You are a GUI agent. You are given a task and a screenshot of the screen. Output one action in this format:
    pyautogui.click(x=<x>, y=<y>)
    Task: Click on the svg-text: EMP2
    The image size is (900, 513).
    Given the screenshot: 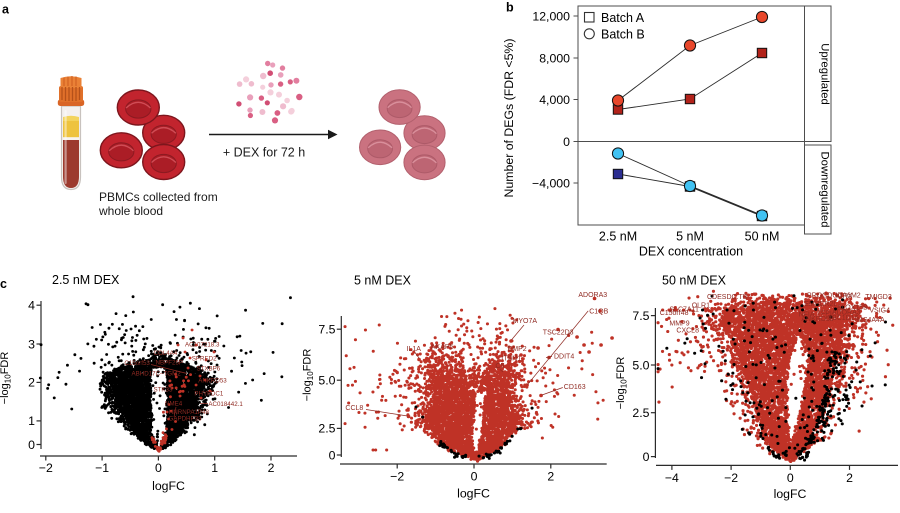 What is the action you would take?
    pyautogui.click(x=517, y=349)
    